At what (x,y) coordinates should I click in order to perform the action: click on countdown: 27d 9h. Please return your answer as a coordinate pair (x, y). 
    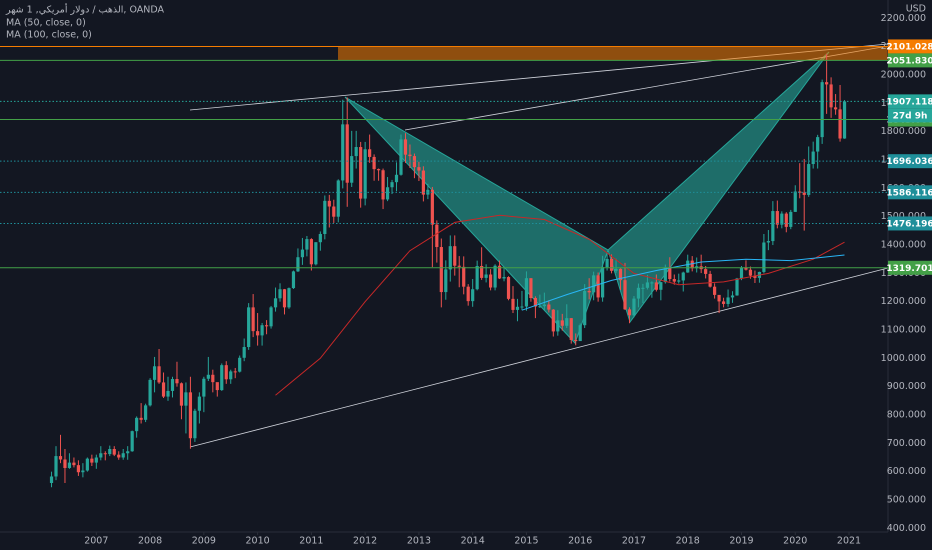
    Looking at the image, I should click on (910, 116).